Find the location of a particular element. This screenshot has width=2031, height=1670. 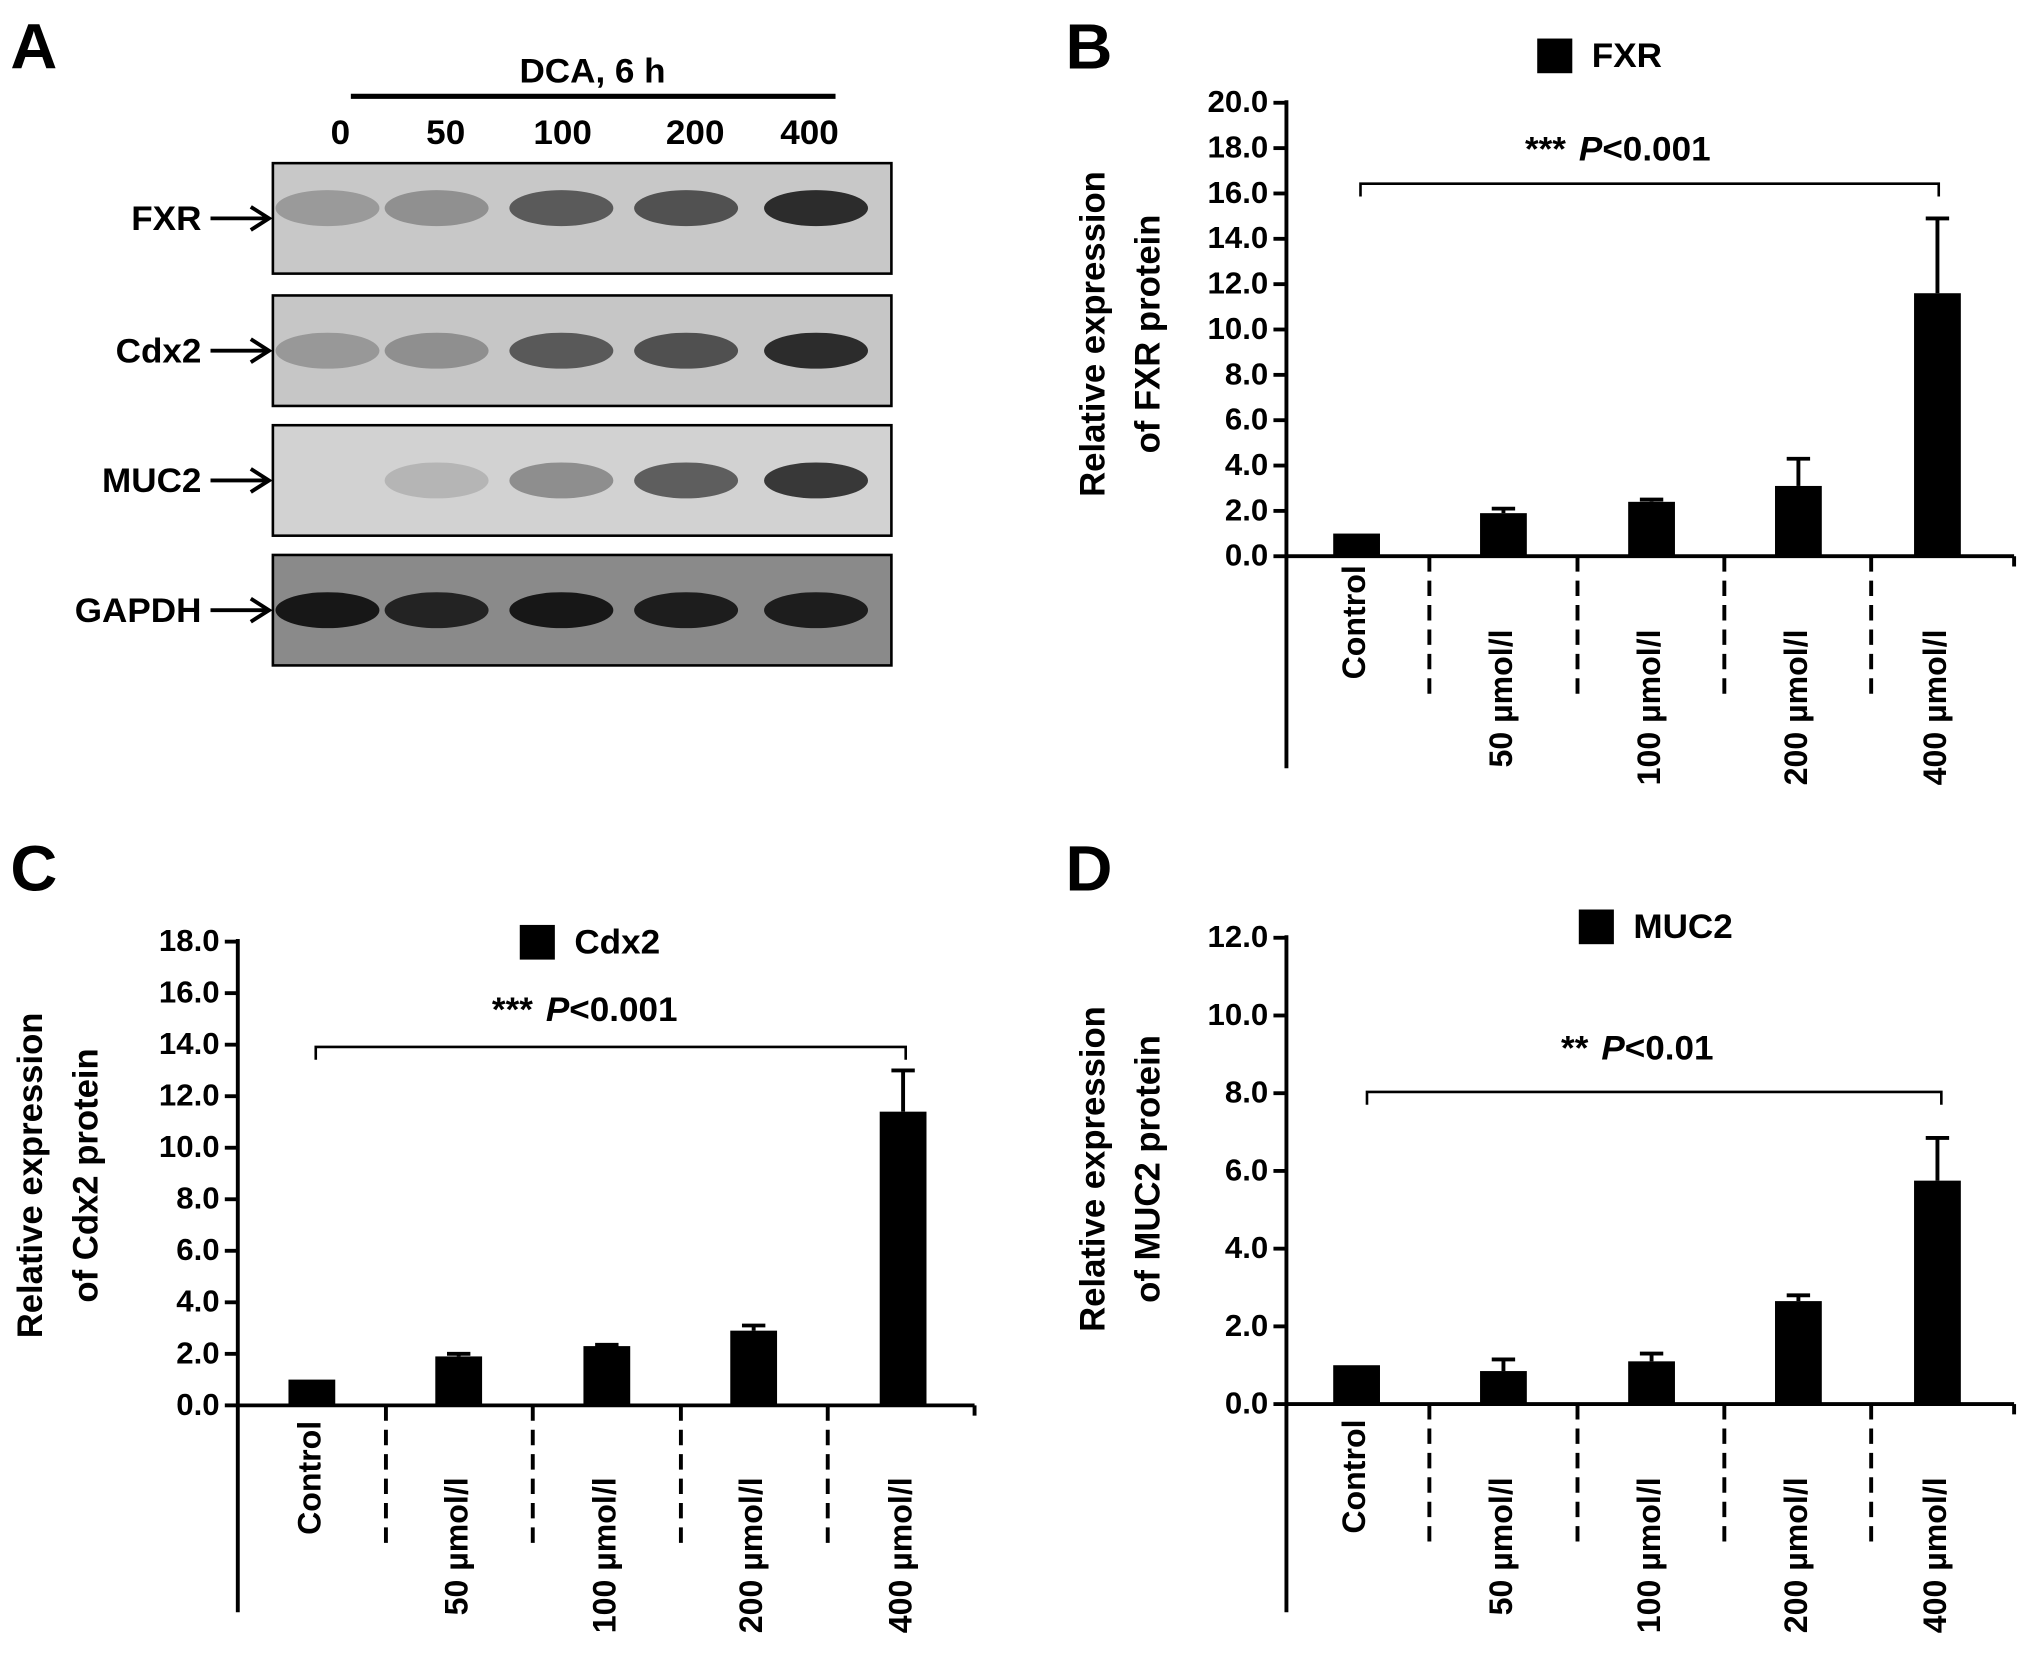

lane-label: 200 is located at coordinates (695, 132).